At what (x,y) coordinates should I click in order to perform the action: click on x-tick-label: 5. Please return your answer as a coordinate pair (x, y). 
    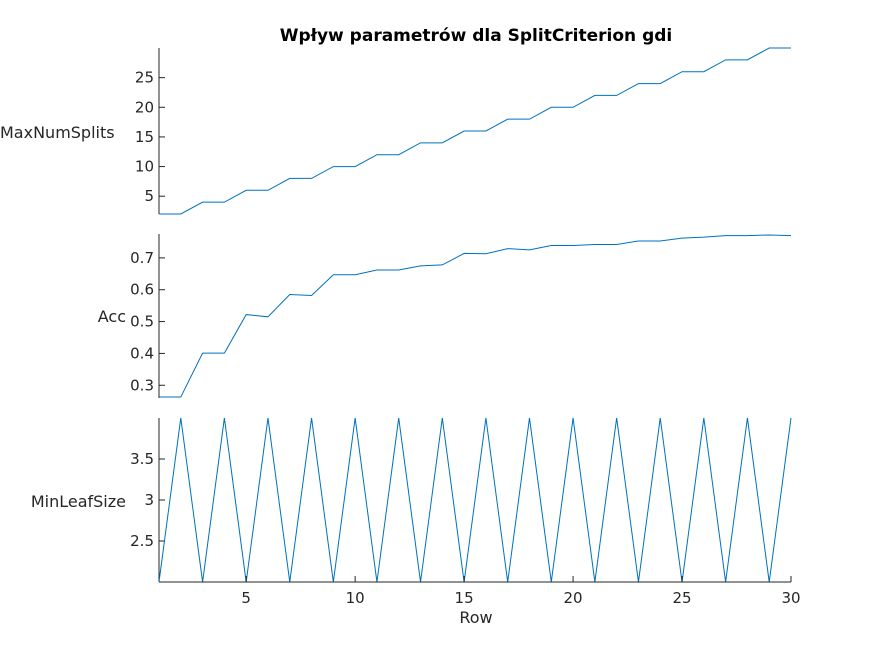
    Looking at the image, I should click on (246, 598).